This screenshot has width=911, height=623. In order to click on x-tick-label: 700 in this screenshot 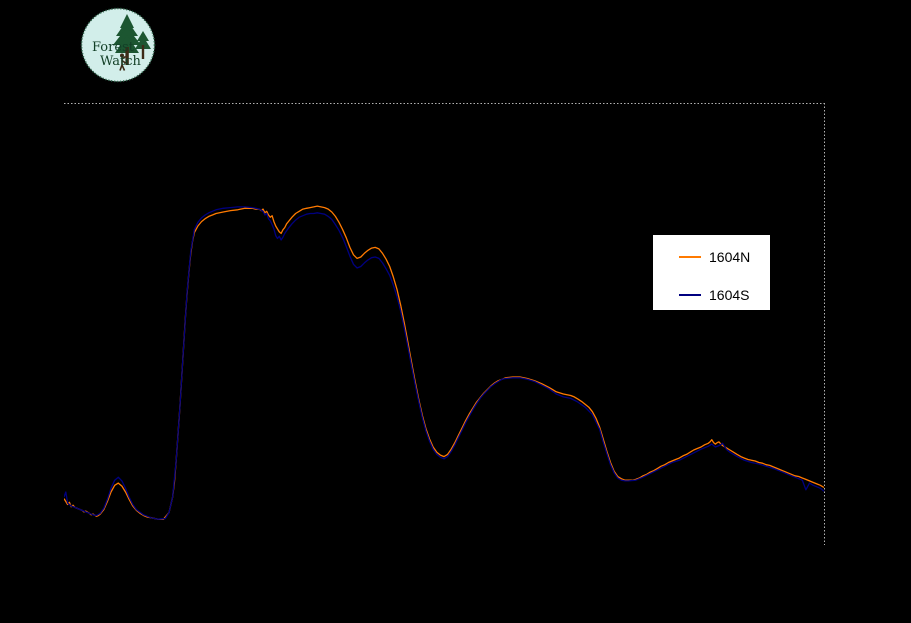, I will do `click(172, 556)`.